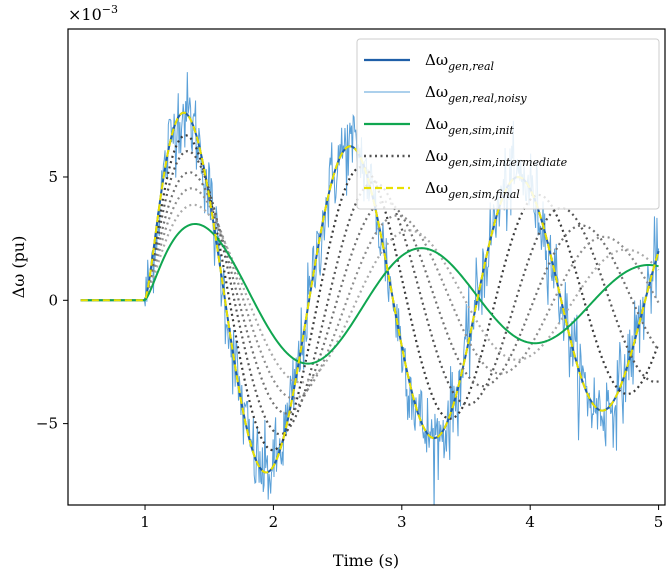 The width and height of the screenshot is (669, 581). What do you see at coordinates (47, 424) in the screenshot?
I see `y-tick-label: −5` at bounding box center [47, 424].